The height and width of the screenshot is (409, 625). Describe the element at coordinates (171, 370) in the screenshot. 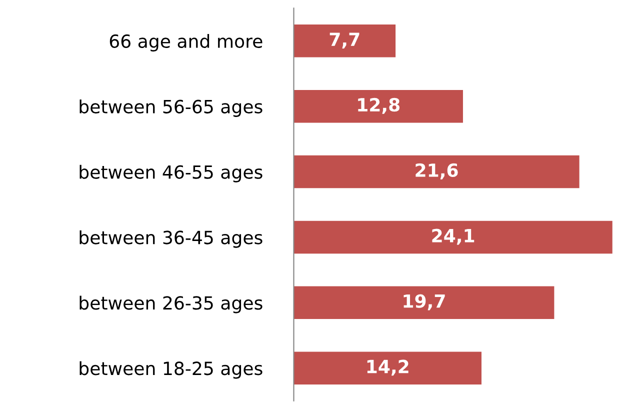

I see `y-tick-label: between 18-25 ages` at that location.